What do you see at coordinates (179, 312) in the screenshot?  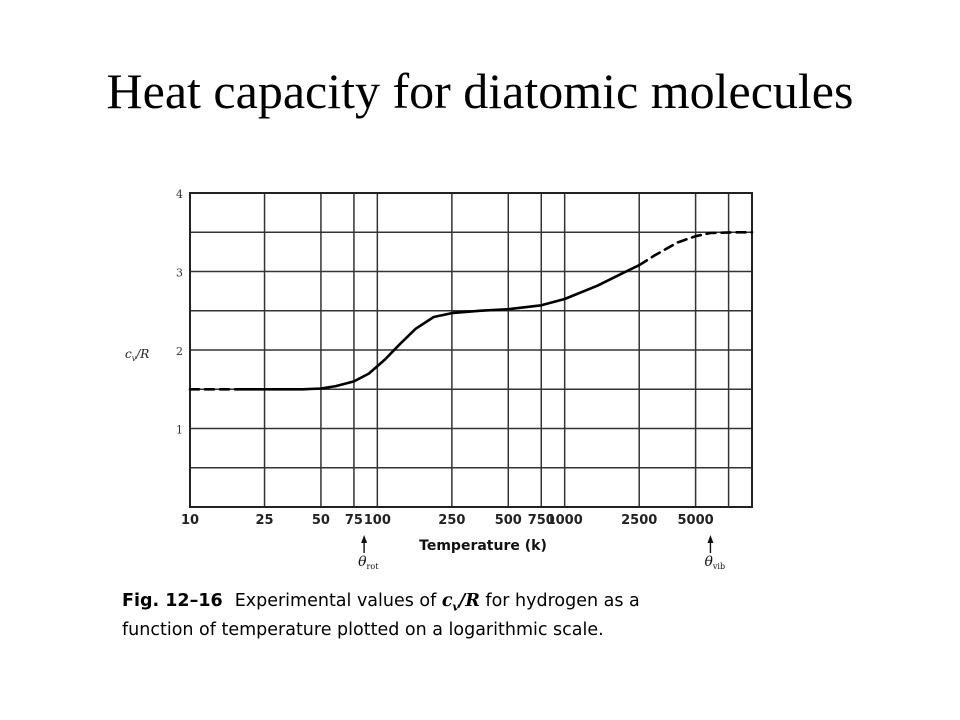 I see `y-tick-labels: 1 2 3 4` at bounding box center [179, 312].